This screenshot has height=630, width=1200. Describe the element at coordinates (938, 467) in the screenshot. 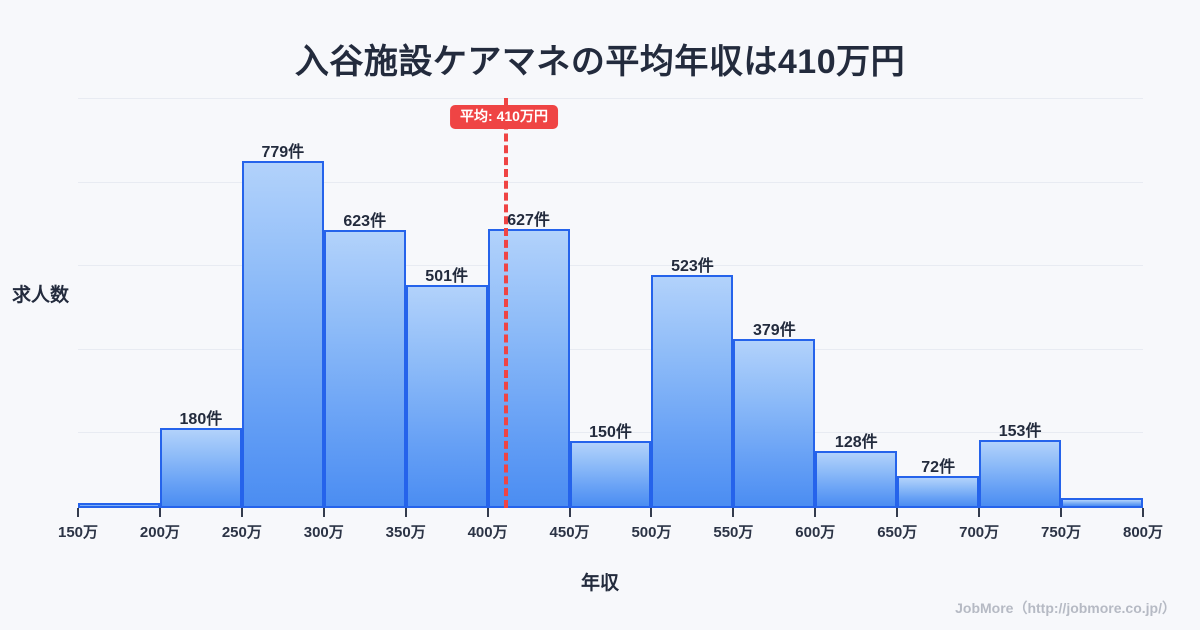

I see `bar-value-label: 72件` at that location.